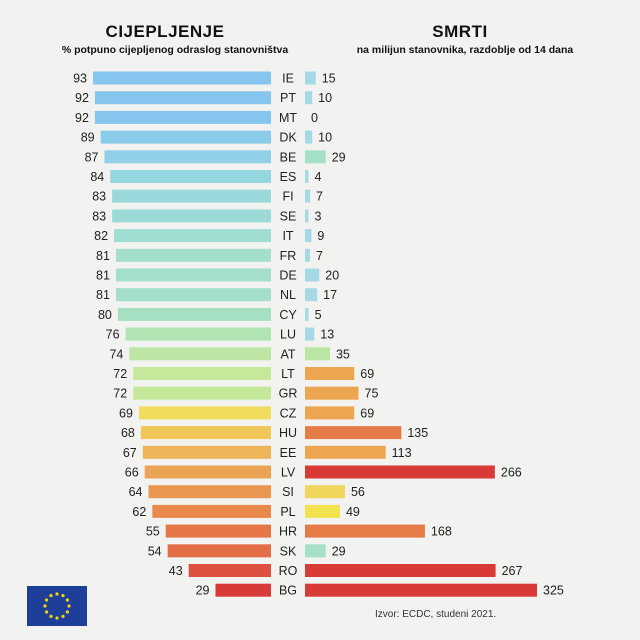 The width and height of the screenshot is (640, 640). What do you see at coordinates (288, 118) in the screenshot?
I see `country-code-label: MT` at bounding box center [288, 118].